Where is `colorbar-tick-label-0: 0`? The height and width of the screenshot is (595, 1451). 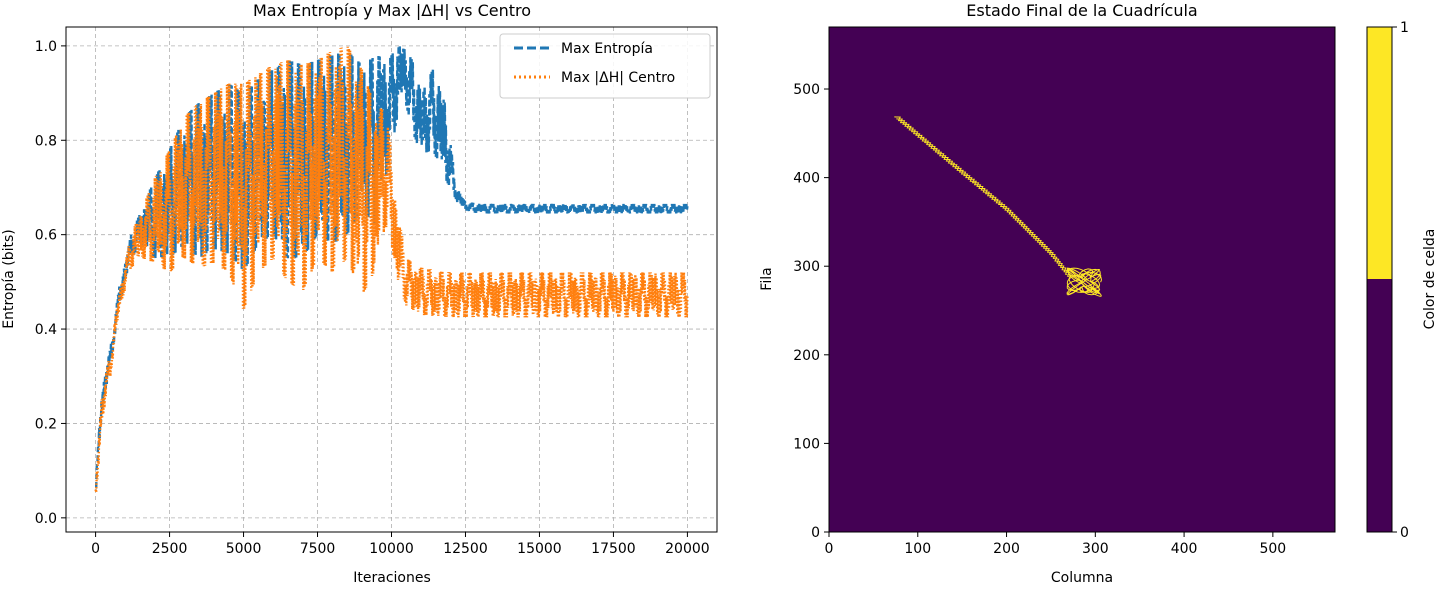
colorbar-tick-label-0: 0 is located at coordinates (1404, 533).